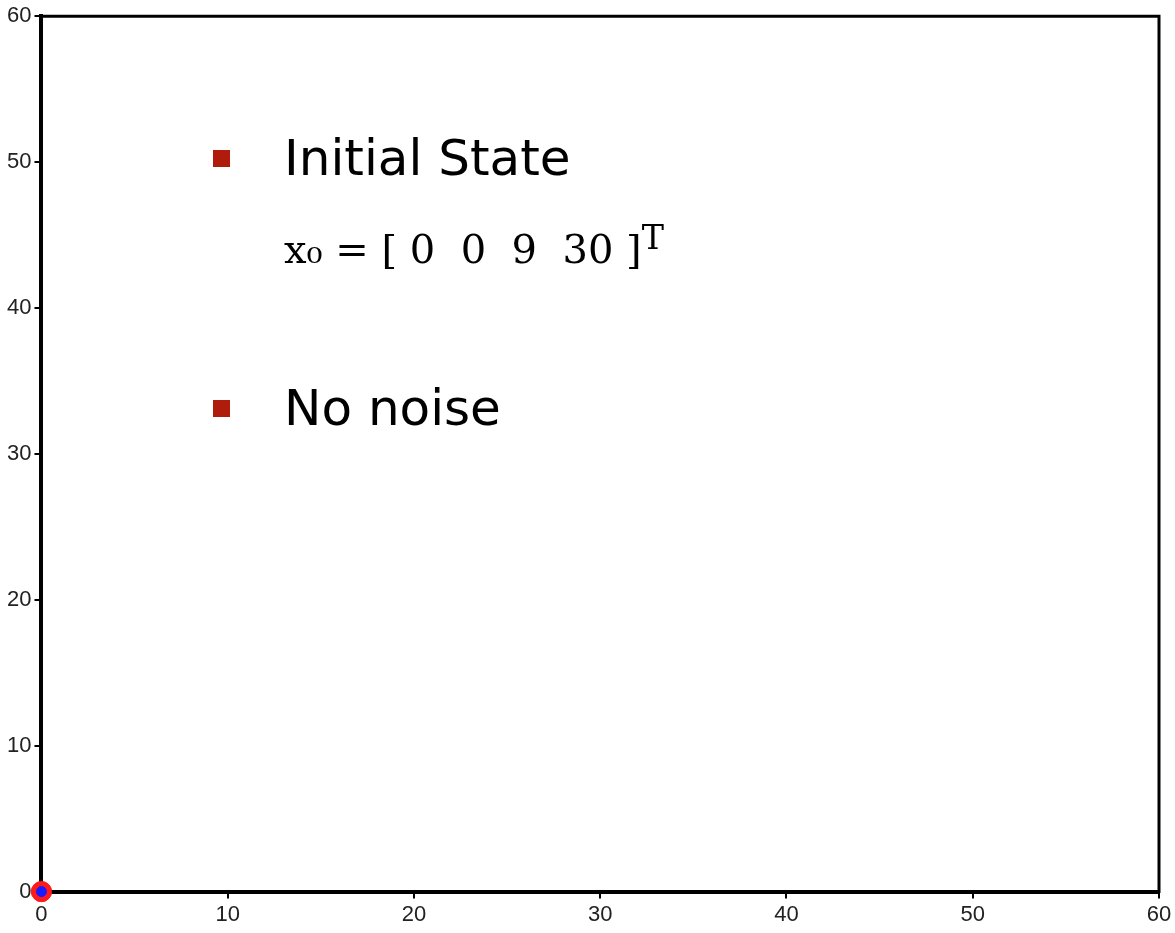  I want to click on x-tick-label: 0, so click(41, 913).